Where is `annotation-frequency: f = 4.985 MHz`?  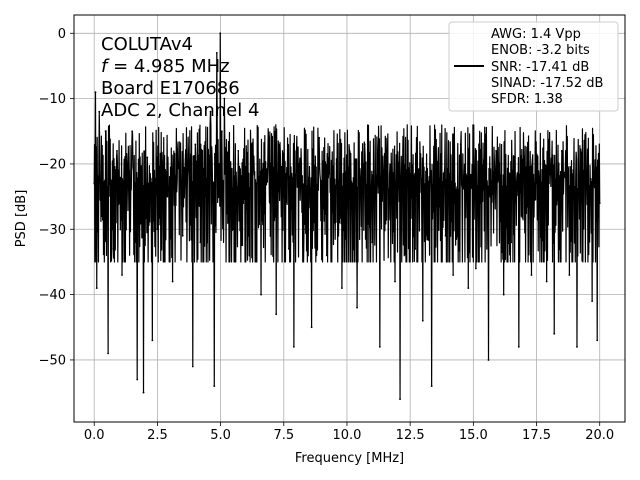
annotation-frequency: f = 4.985 MHz is located at coordinates (165, 66).